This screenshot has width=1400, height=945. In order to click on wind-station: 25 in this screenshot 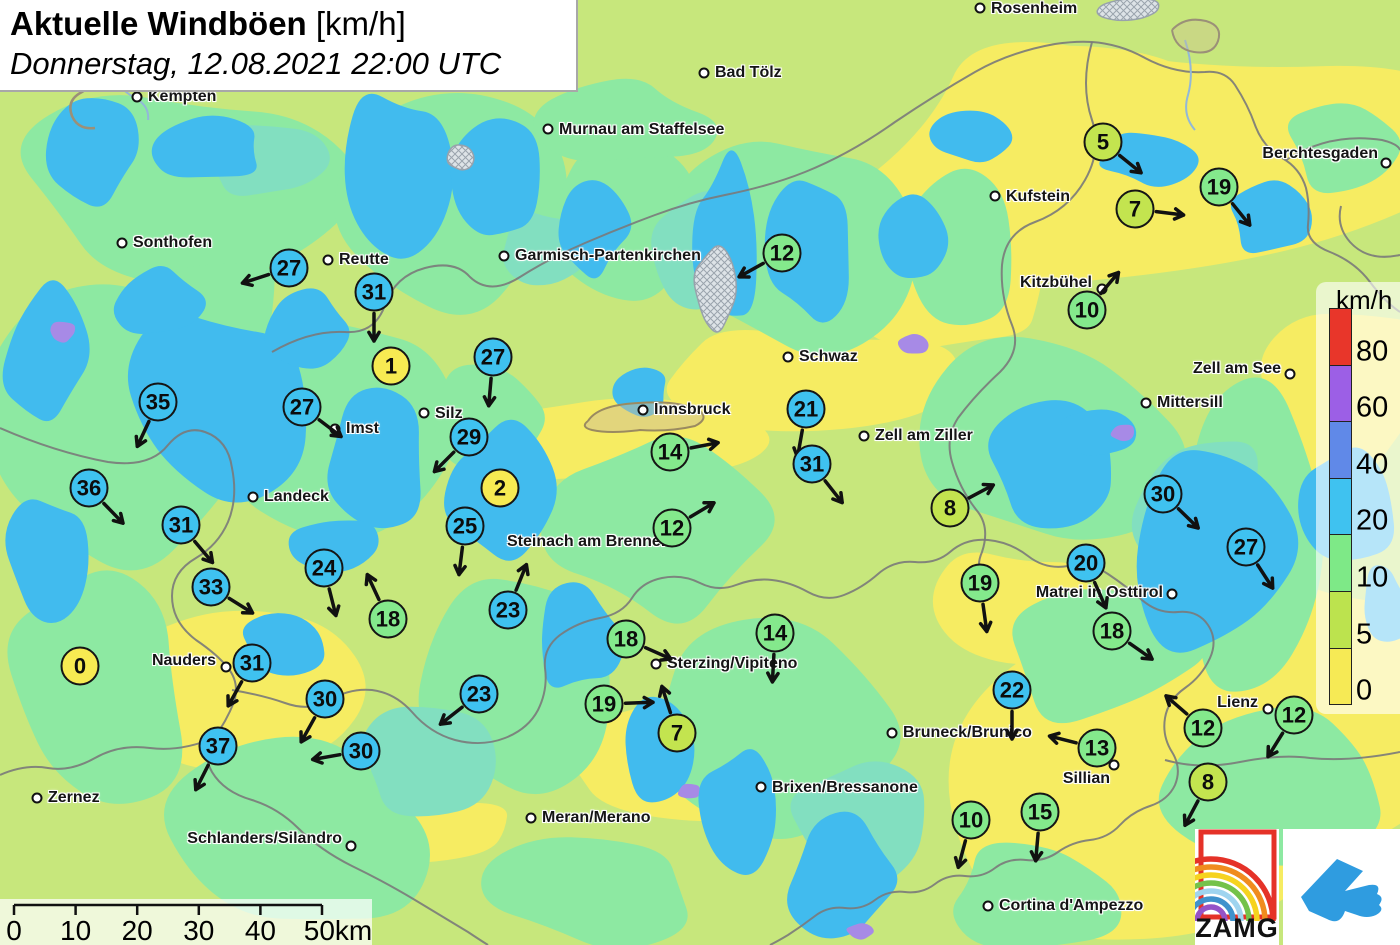, I will do `click(465, 526)`.